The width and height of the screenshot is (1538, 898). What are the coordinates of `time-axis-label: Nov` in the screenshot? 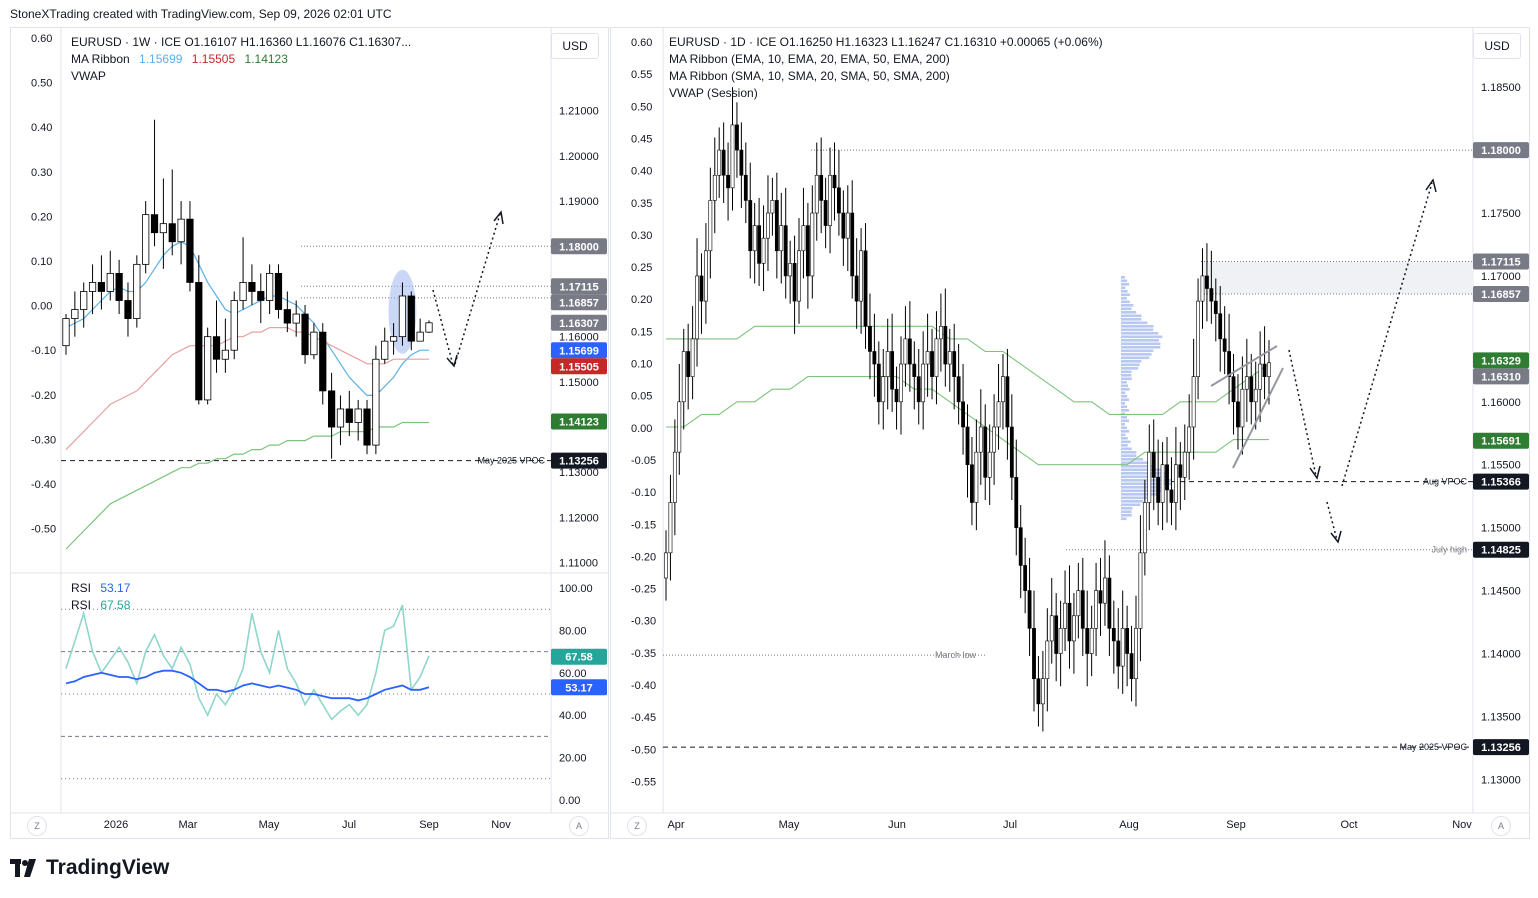 It's located at (501, 825).